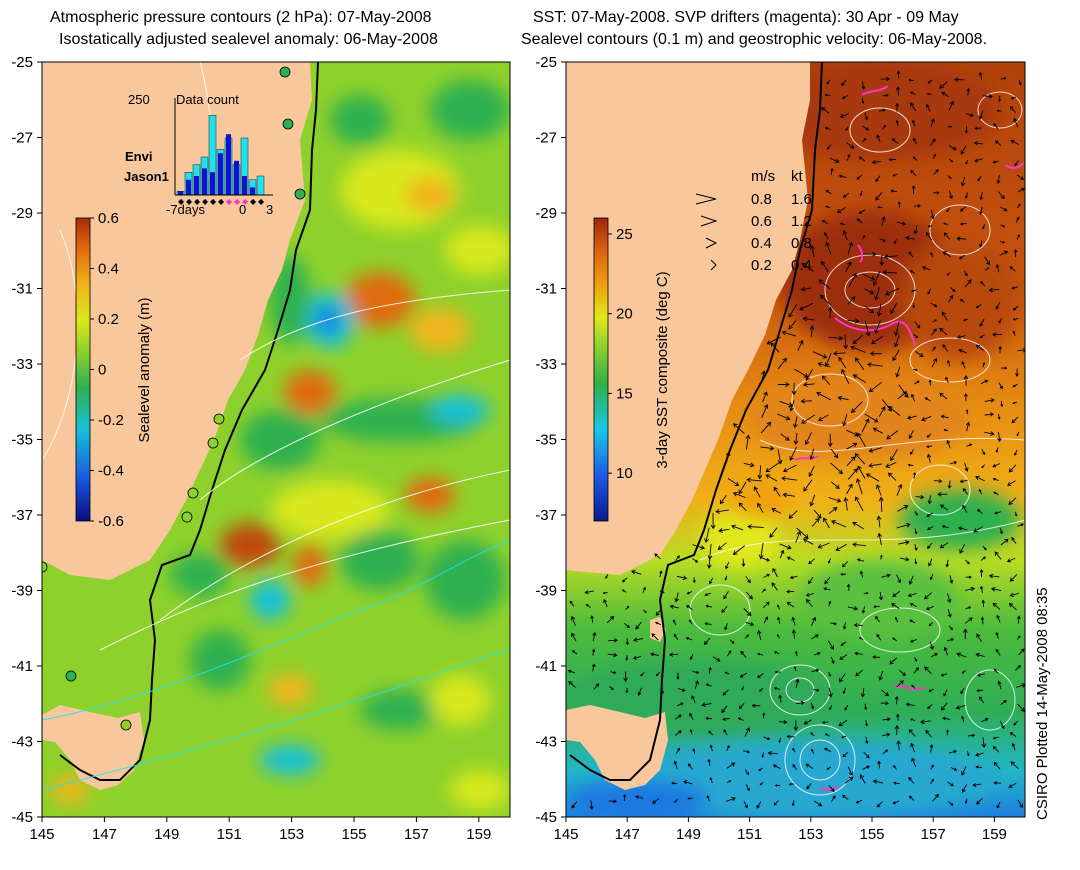 The image size is (1080, 870). I want to click on inset-xlabel-start: -7days, so click(186, 209).